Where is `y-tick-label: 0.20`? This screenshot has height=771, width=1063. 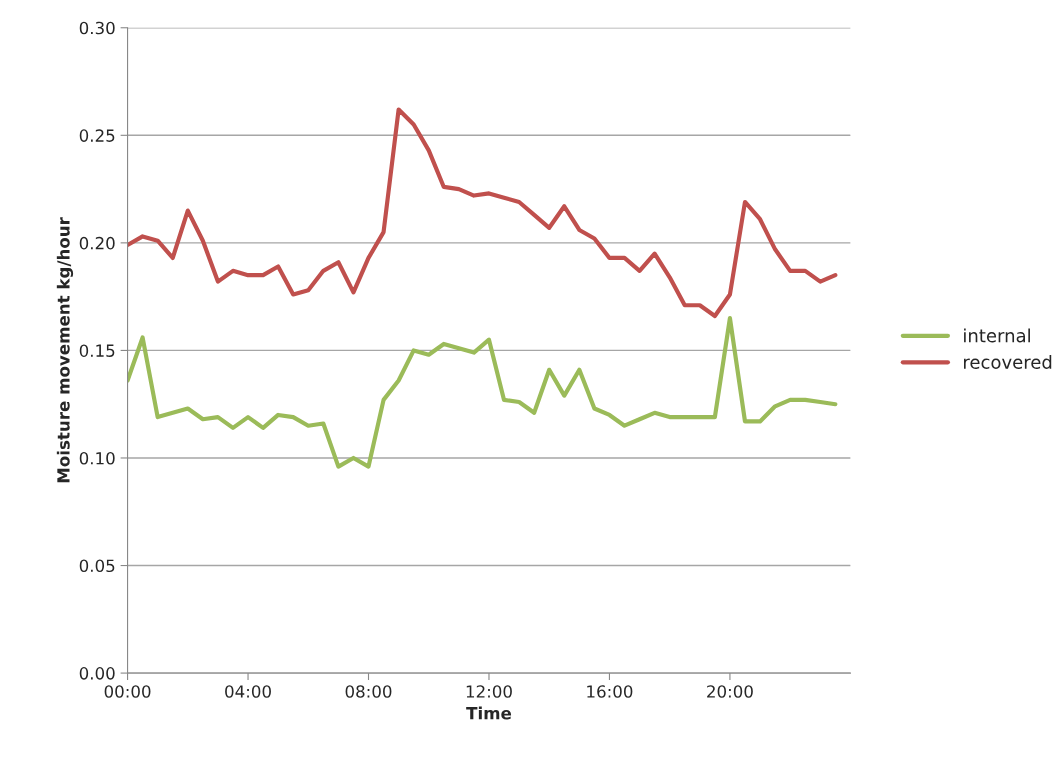 y-tick-label: 0.20 is located at coordinates (97, 243).